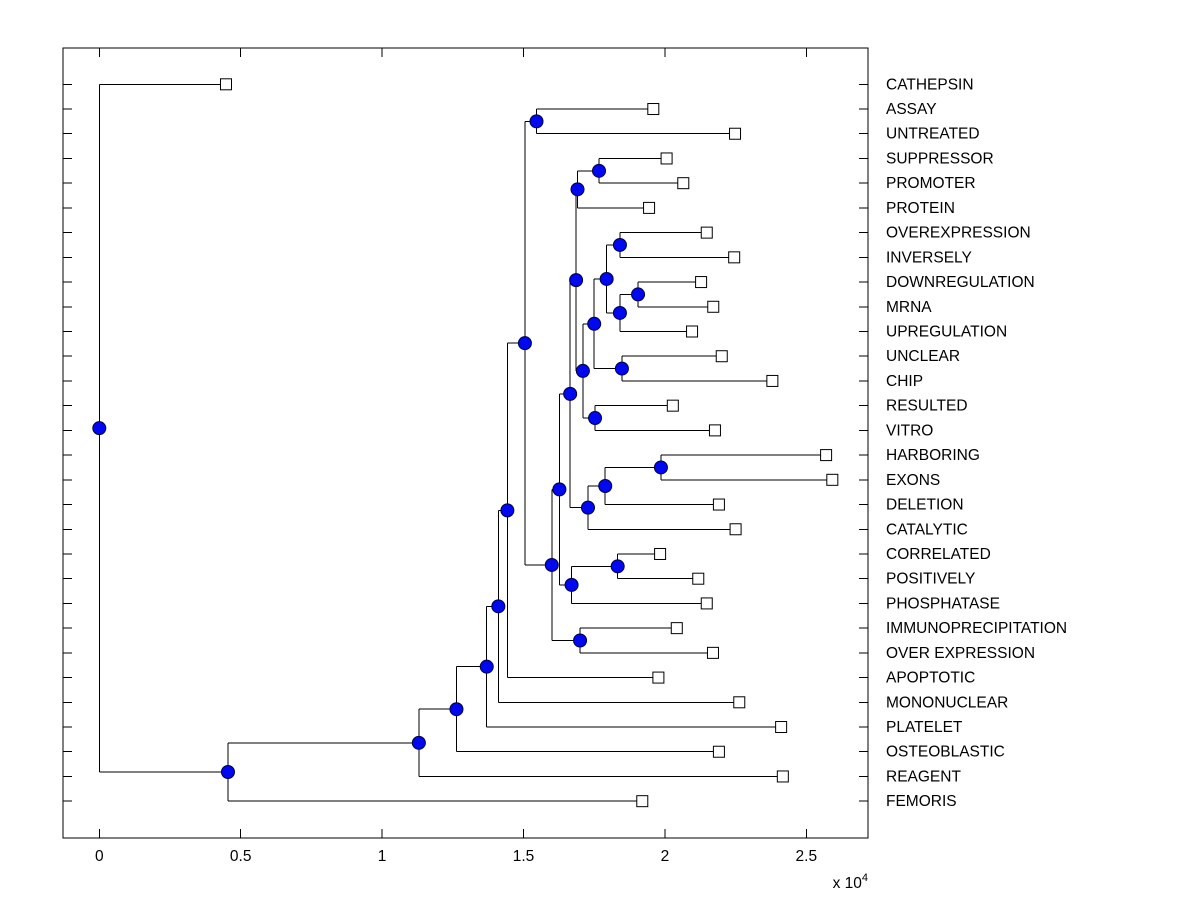  I want to click on x-tick-label: 0, so click(99, 856).